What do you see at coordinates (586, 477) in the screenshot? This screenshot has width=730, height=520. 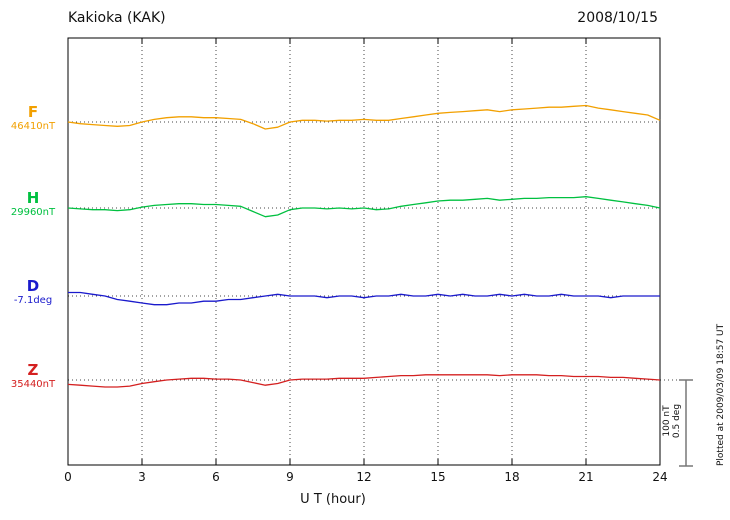 I see `x-tick-21: 21` at bounding box center [586, 477].